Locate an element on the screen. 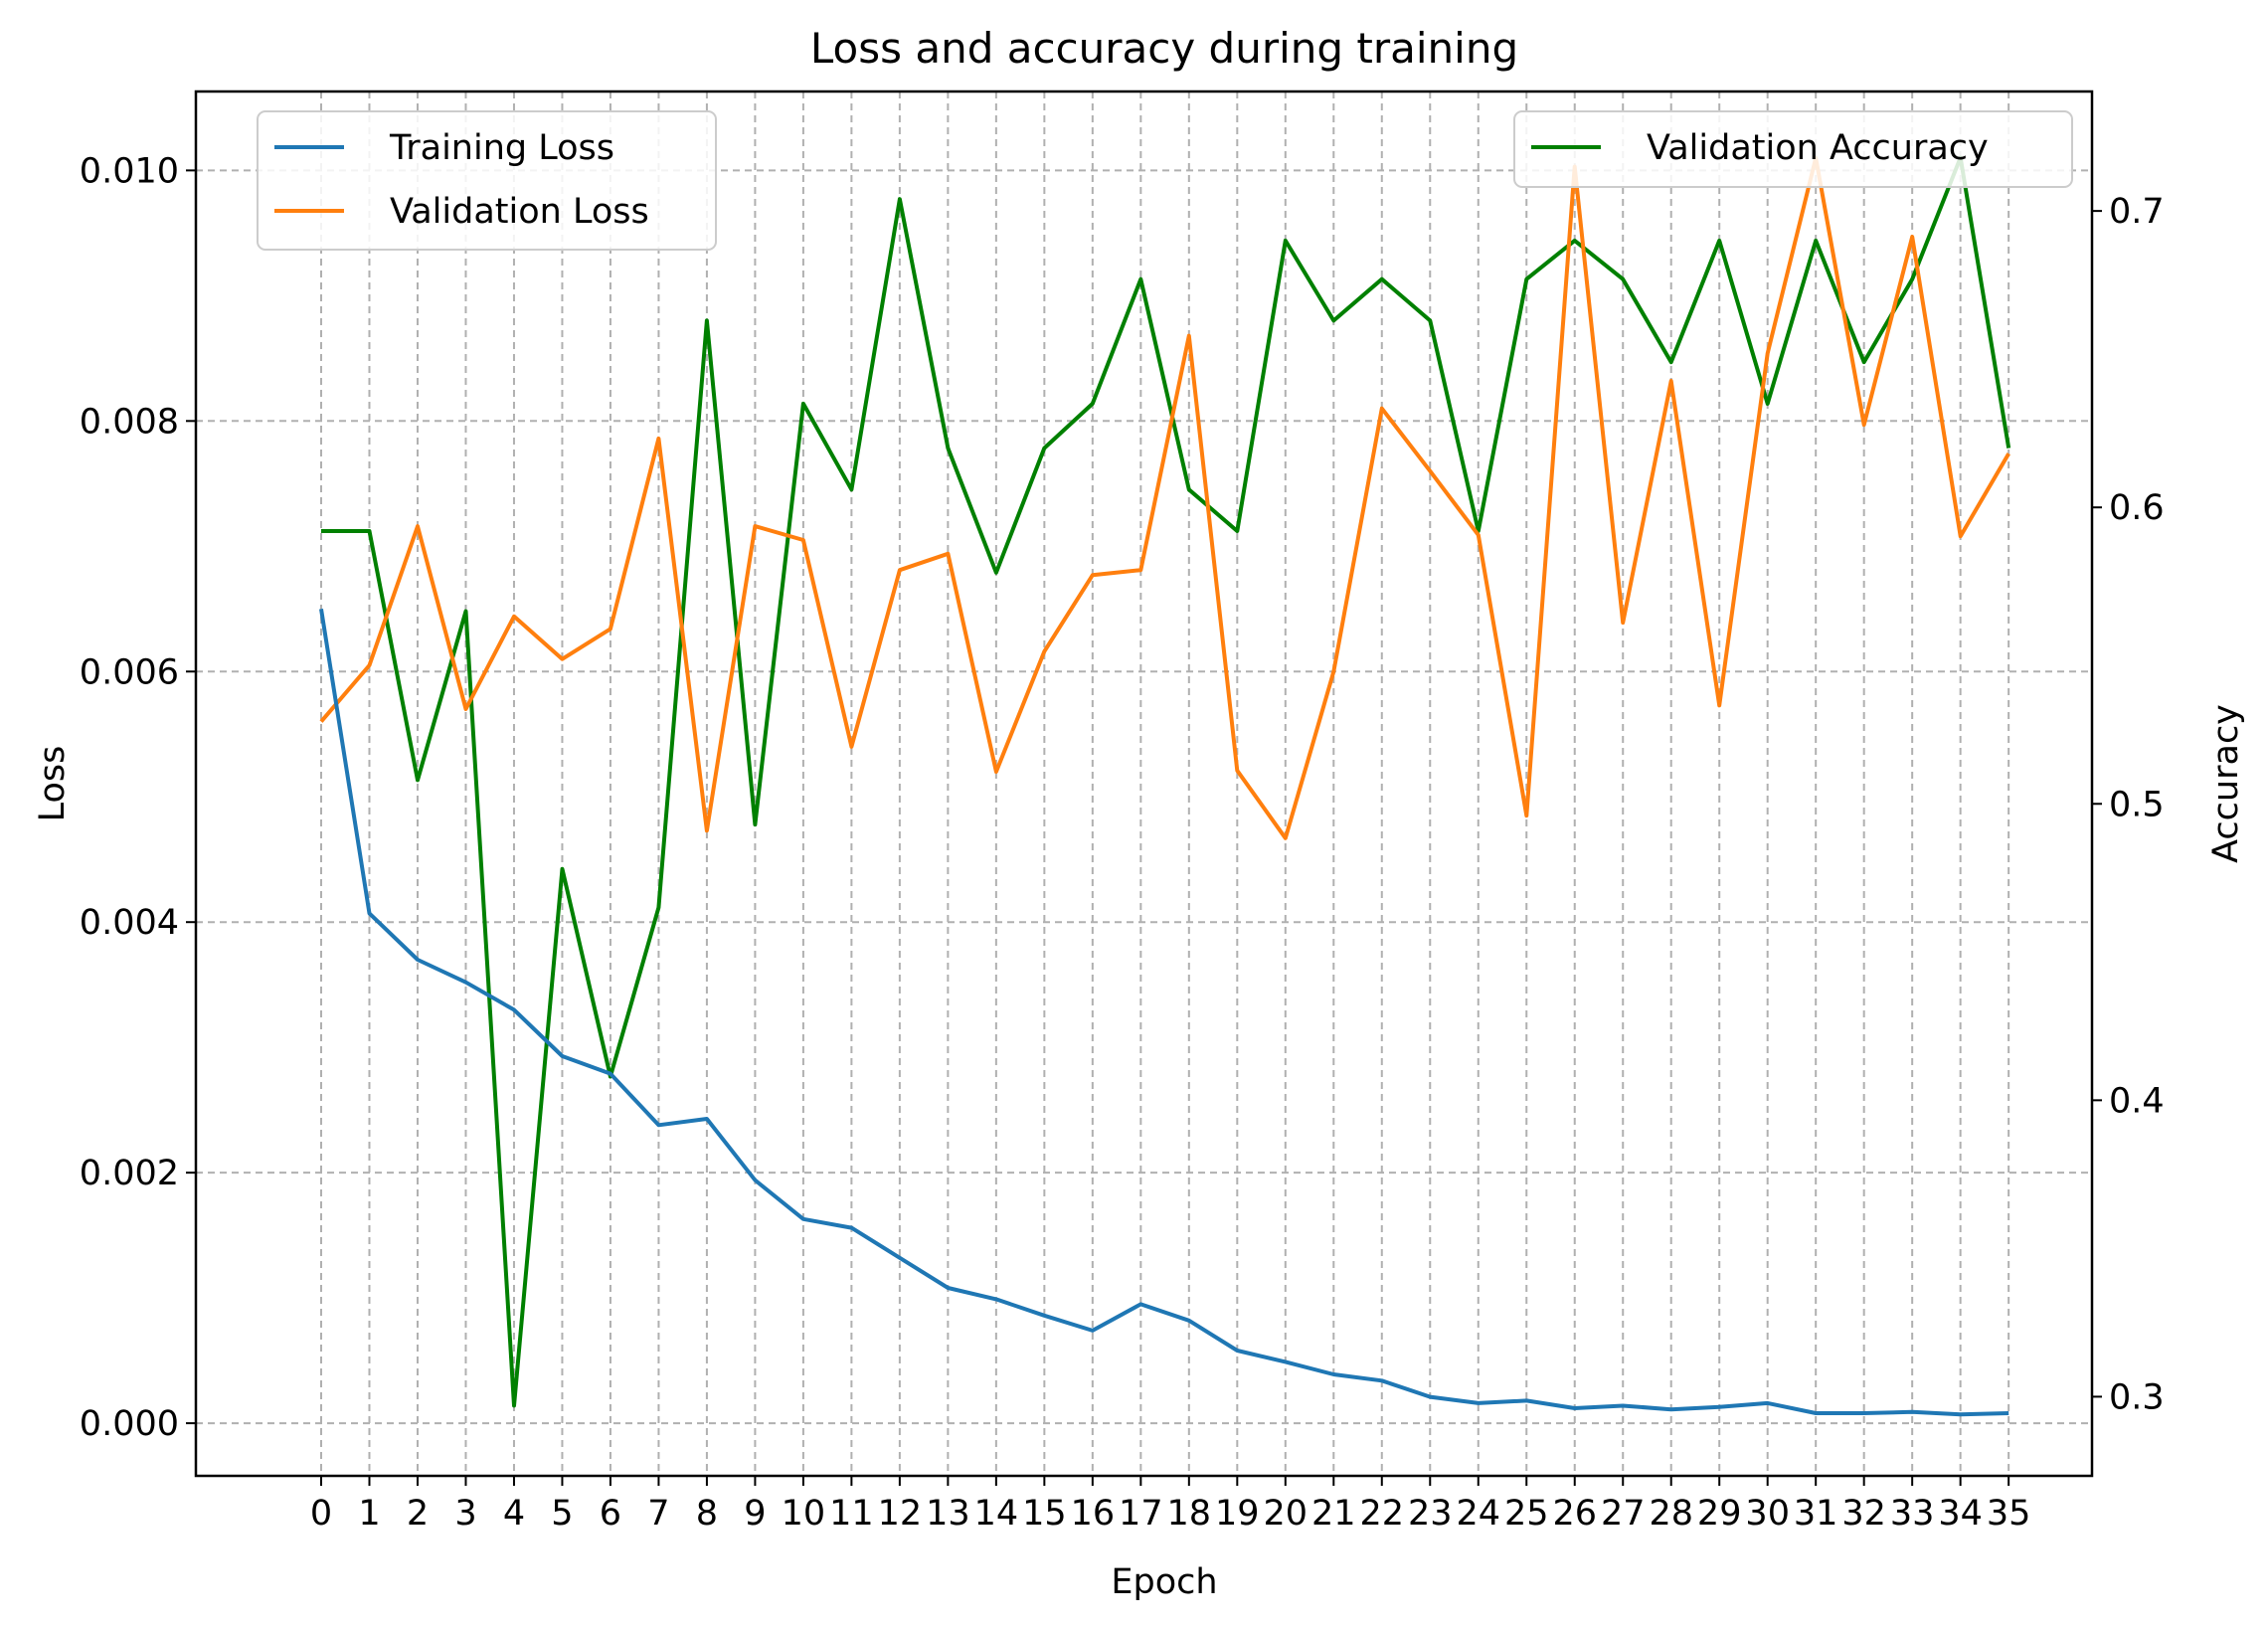 This screenshot has width=2268, height=1629. x-tick-label: 20 is located at coordinates (1286, 1514).